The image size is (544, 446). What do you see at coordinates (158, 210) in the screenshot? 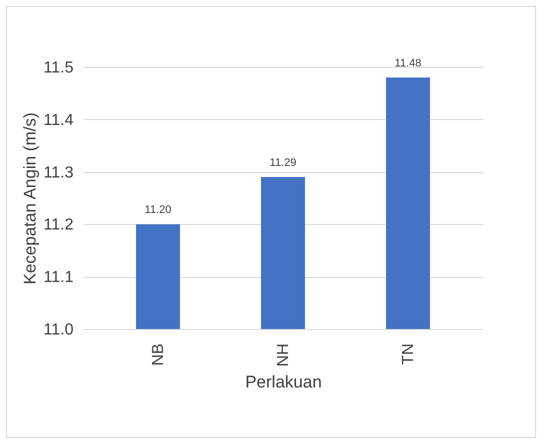
I see `data-label: 11.20` at bounding box center [158, 210].